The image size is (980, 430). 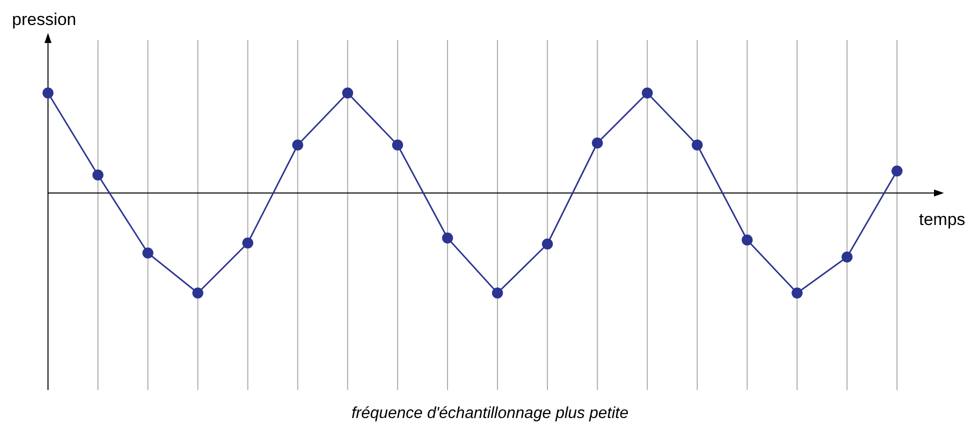 What do you see at coordinates (44, 19) in the screenshot?
I see `y-axis-title: pression` at bounding box center [44, 19].